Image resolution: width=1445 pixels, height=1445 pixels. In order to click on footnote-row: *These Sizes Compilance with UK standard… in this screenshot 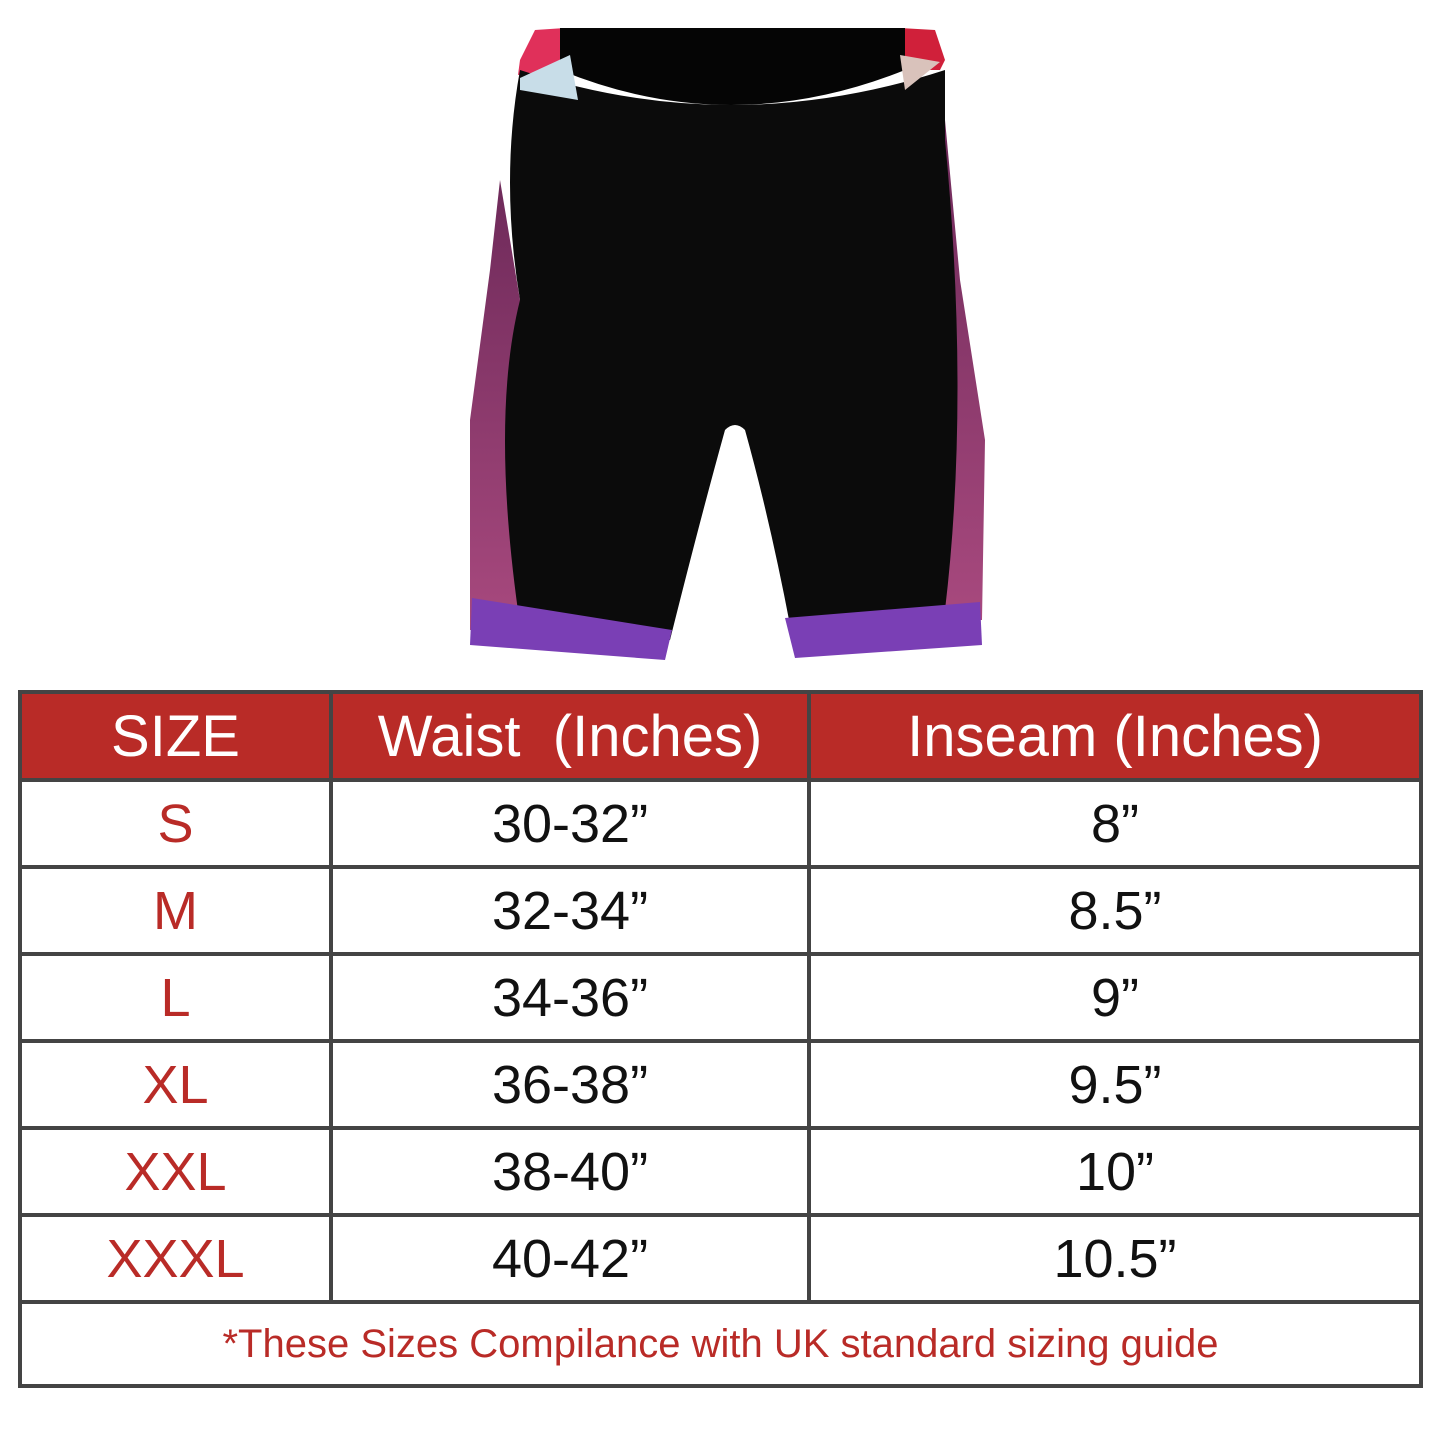, I will do `click(720, 1344)`.